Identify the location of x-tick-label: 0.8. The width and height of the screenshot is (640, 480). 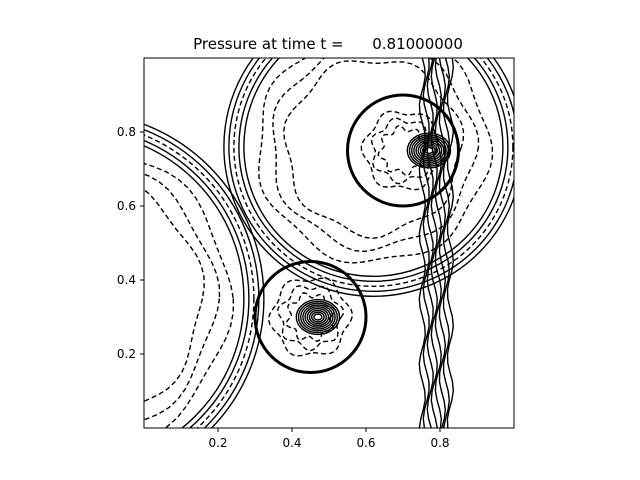
(439, 443).